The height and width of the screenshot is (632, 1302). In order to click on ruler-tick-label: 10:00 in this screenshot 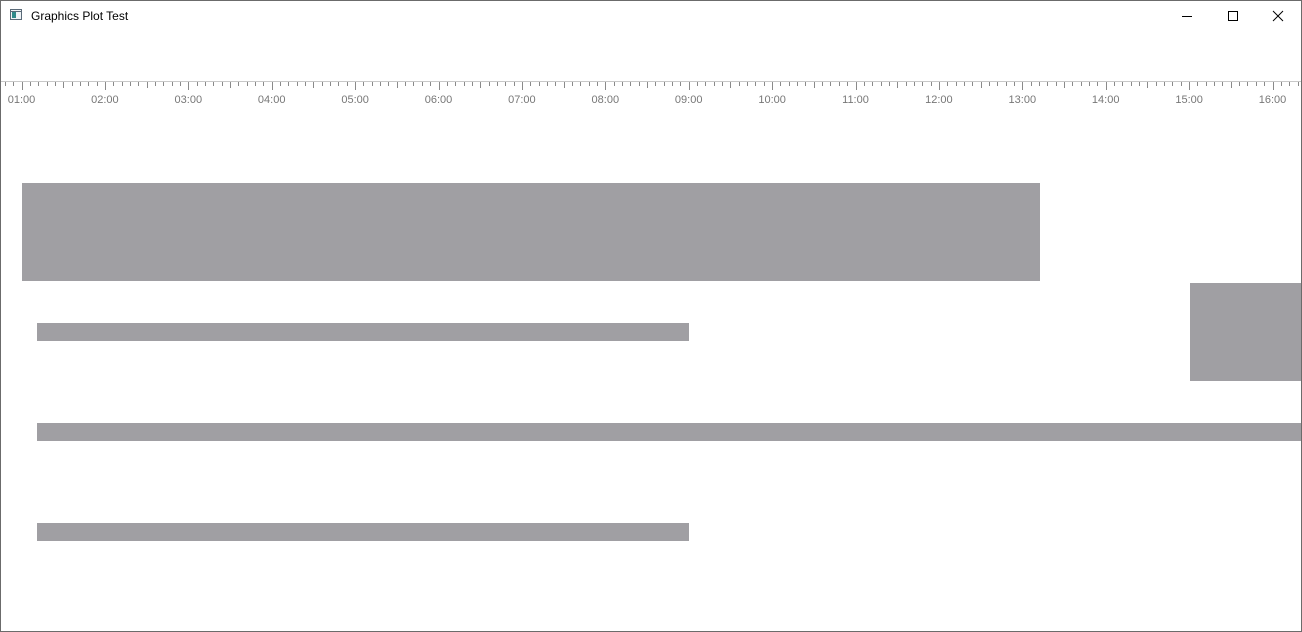, I will do `click(772, 100)`.